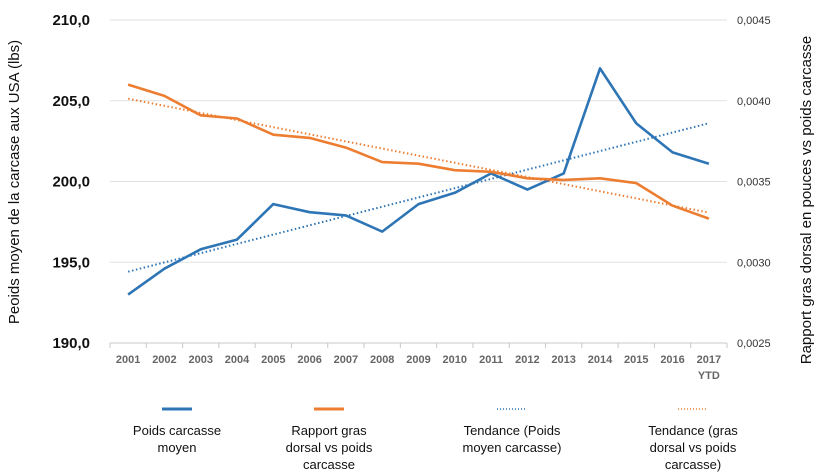  What do you see at coordinates (636, 360) in the screenshot?
I see `x-tick-label: 2015` at bounding box center [636, 360].